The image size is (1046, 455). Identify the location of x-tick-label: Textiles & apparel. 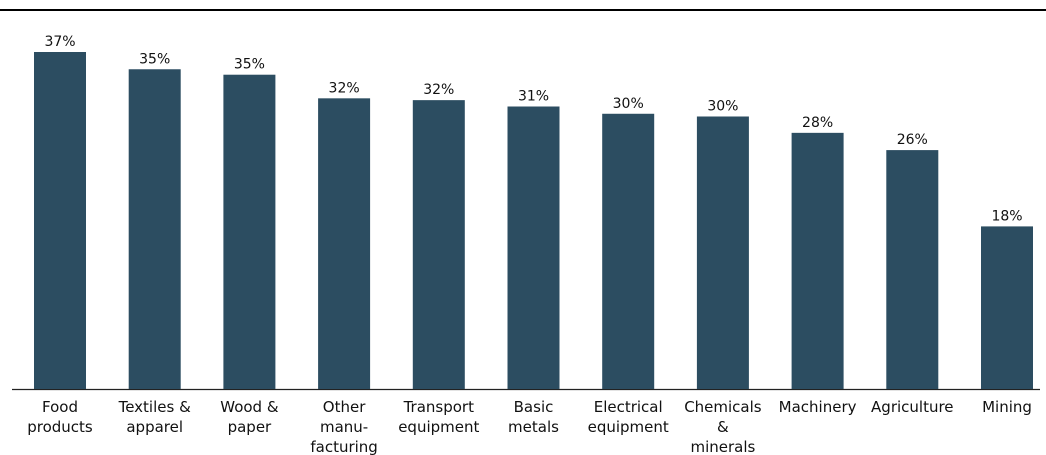
(154, 417).